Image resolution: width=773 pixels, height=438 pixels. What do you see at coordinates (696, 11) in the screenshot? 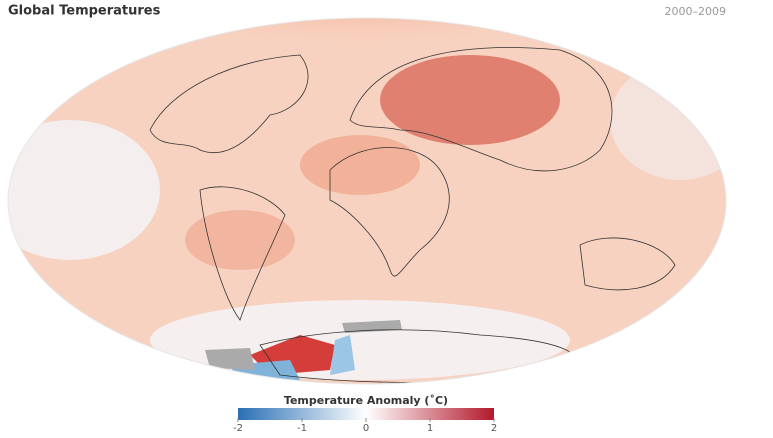
I see `period: 2000–2009` at bounding box center [696, 11].